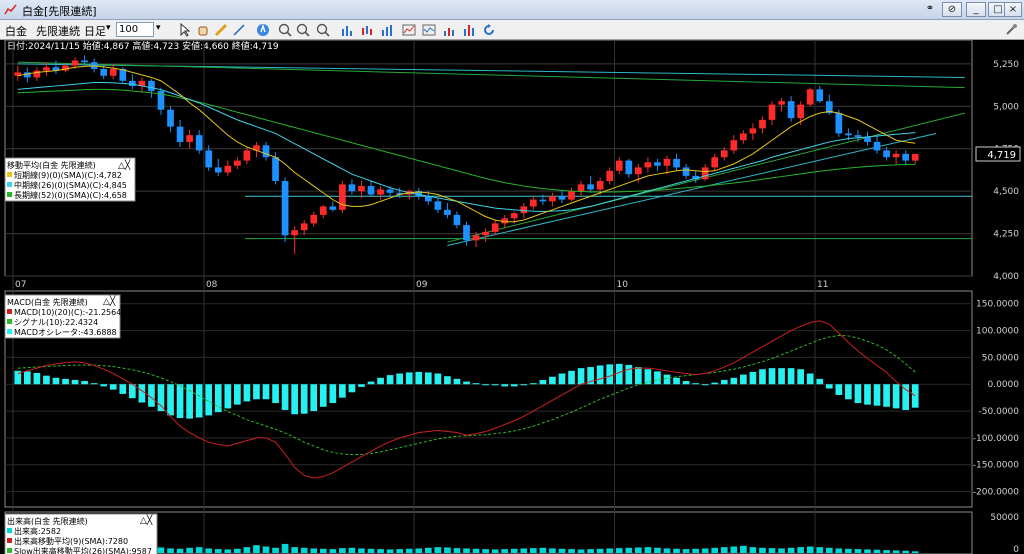 This screenshot has width=1024, height=554. I want to click on period-selector: 日足, so click(95, 31).